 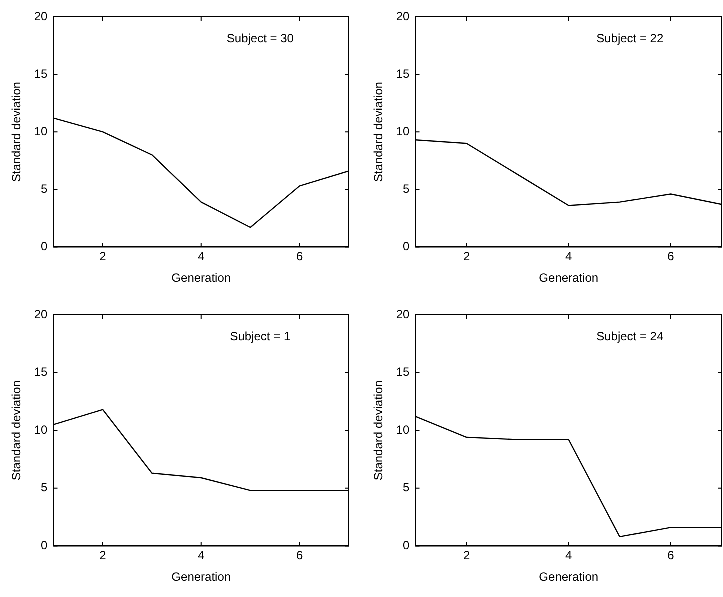 What do you see at coordinates (630, 336) in the screenshot?
I see `annotation: Subject = 24` at bounding box center [630, 336].